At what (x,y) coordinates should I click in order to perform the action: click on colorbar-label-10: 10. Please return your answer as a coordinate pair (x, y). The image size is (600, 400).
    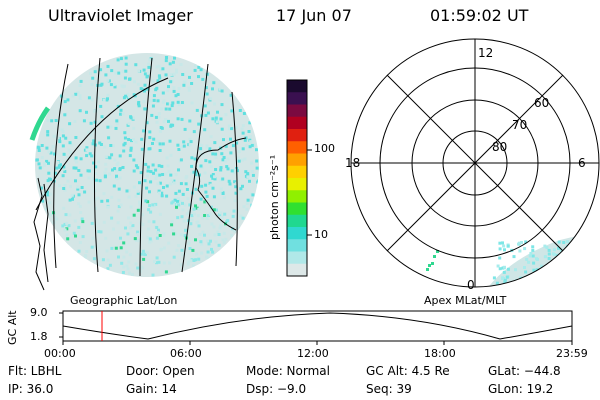
    Looking at the image, I should click on (321, 234).